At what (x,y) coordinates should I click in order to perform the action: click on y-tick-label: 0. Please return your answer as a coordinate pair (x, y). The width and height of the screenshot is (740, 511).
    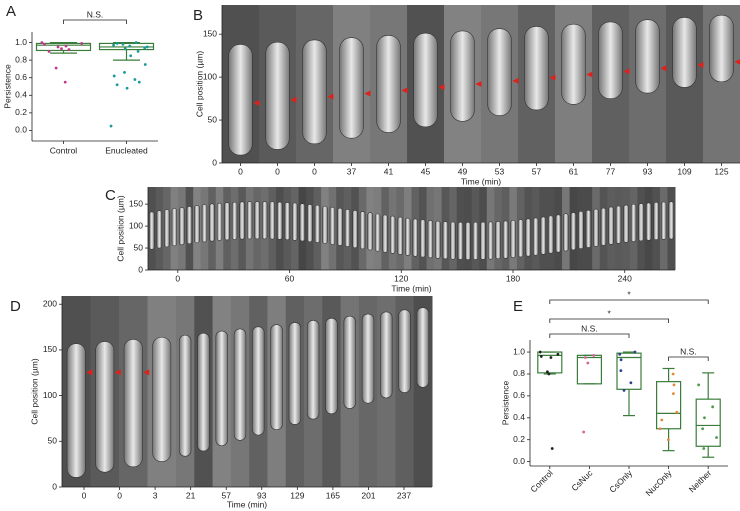
    Looking at the image, I should click on (140, 269).